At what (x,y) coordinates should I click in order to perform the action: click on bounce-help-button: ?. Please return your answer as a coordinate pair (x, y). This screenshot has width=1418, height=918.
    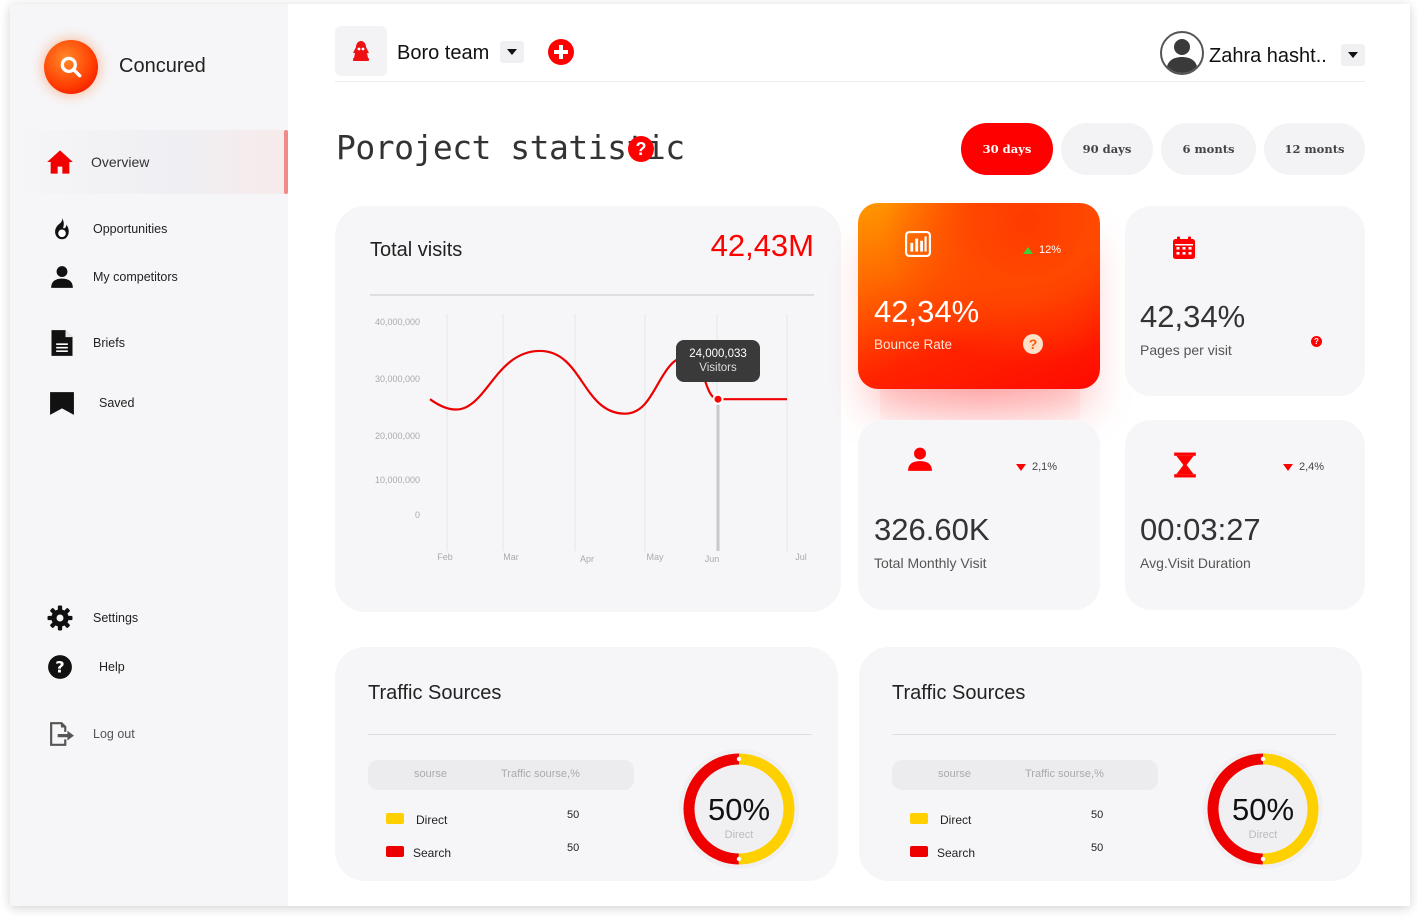
    Looking at the image, I should click on (1033, 344).